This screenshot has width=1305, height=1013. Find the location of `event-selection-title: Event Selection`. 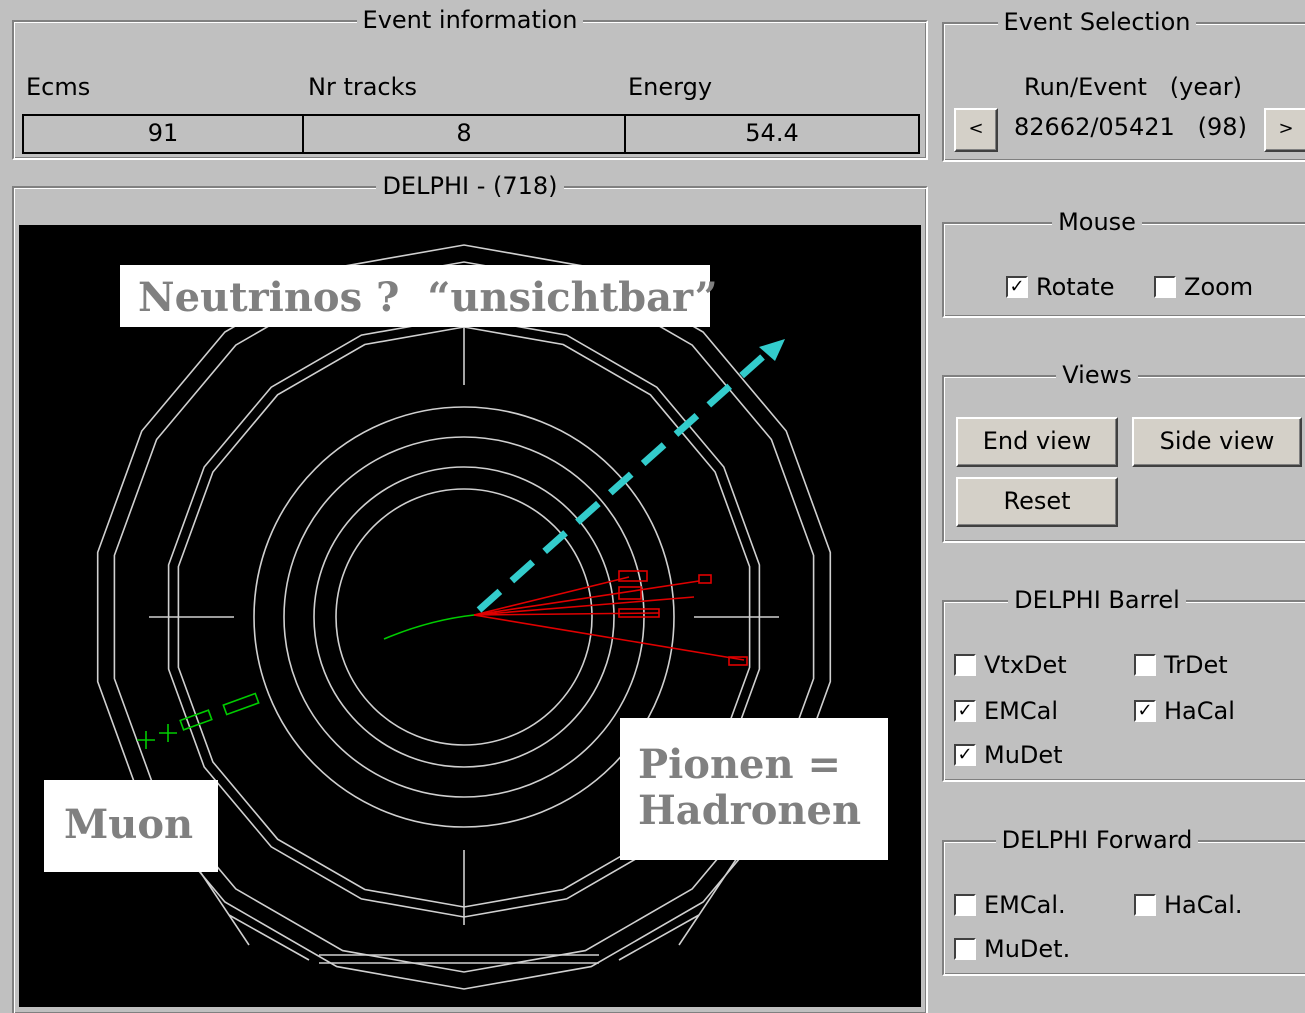

event-selection-title: Event Selection is located at coordinates (1097, 22).